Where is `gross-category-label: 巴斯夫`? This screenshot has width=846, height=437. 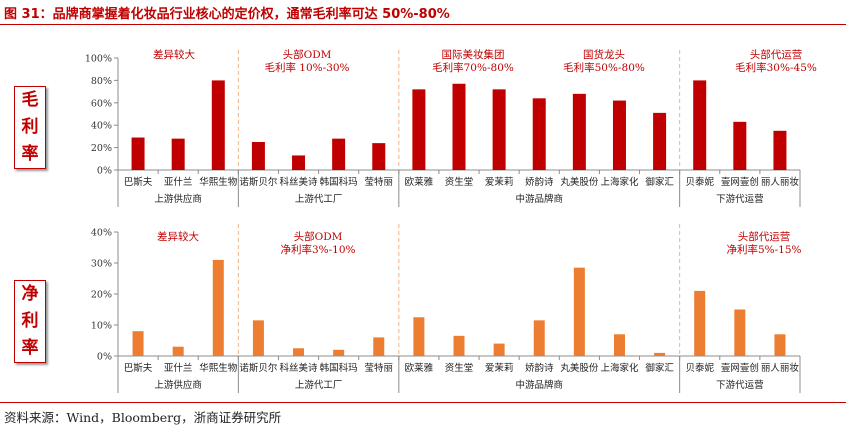 gross-category-label: 巴斯夫 is located at coordinates (138, 182).